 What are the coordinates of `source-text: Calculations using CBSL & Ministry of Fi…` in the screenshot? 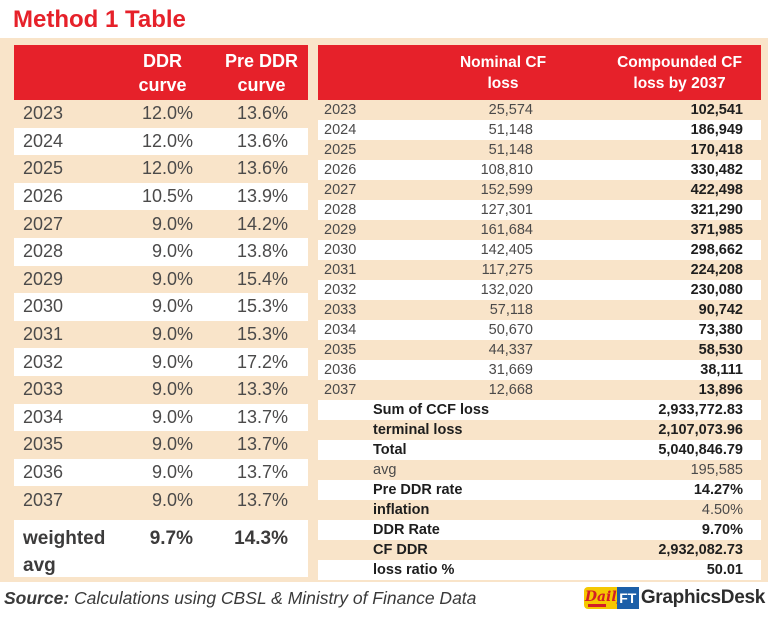 It's located at (275, 598).